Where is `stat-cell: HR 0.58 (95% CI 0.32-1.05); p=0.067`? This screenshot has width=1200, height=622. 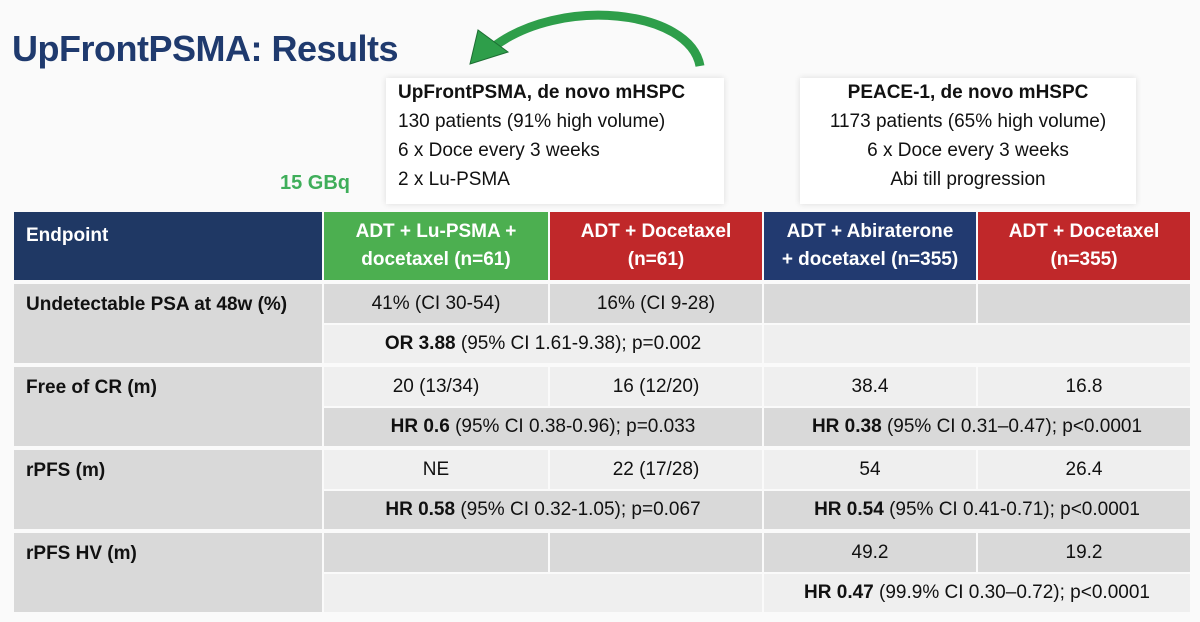 stat-cell: HR 0.58 (95% CI 0.32-1.05); p=0.067 is located at coordinates (543, 510).